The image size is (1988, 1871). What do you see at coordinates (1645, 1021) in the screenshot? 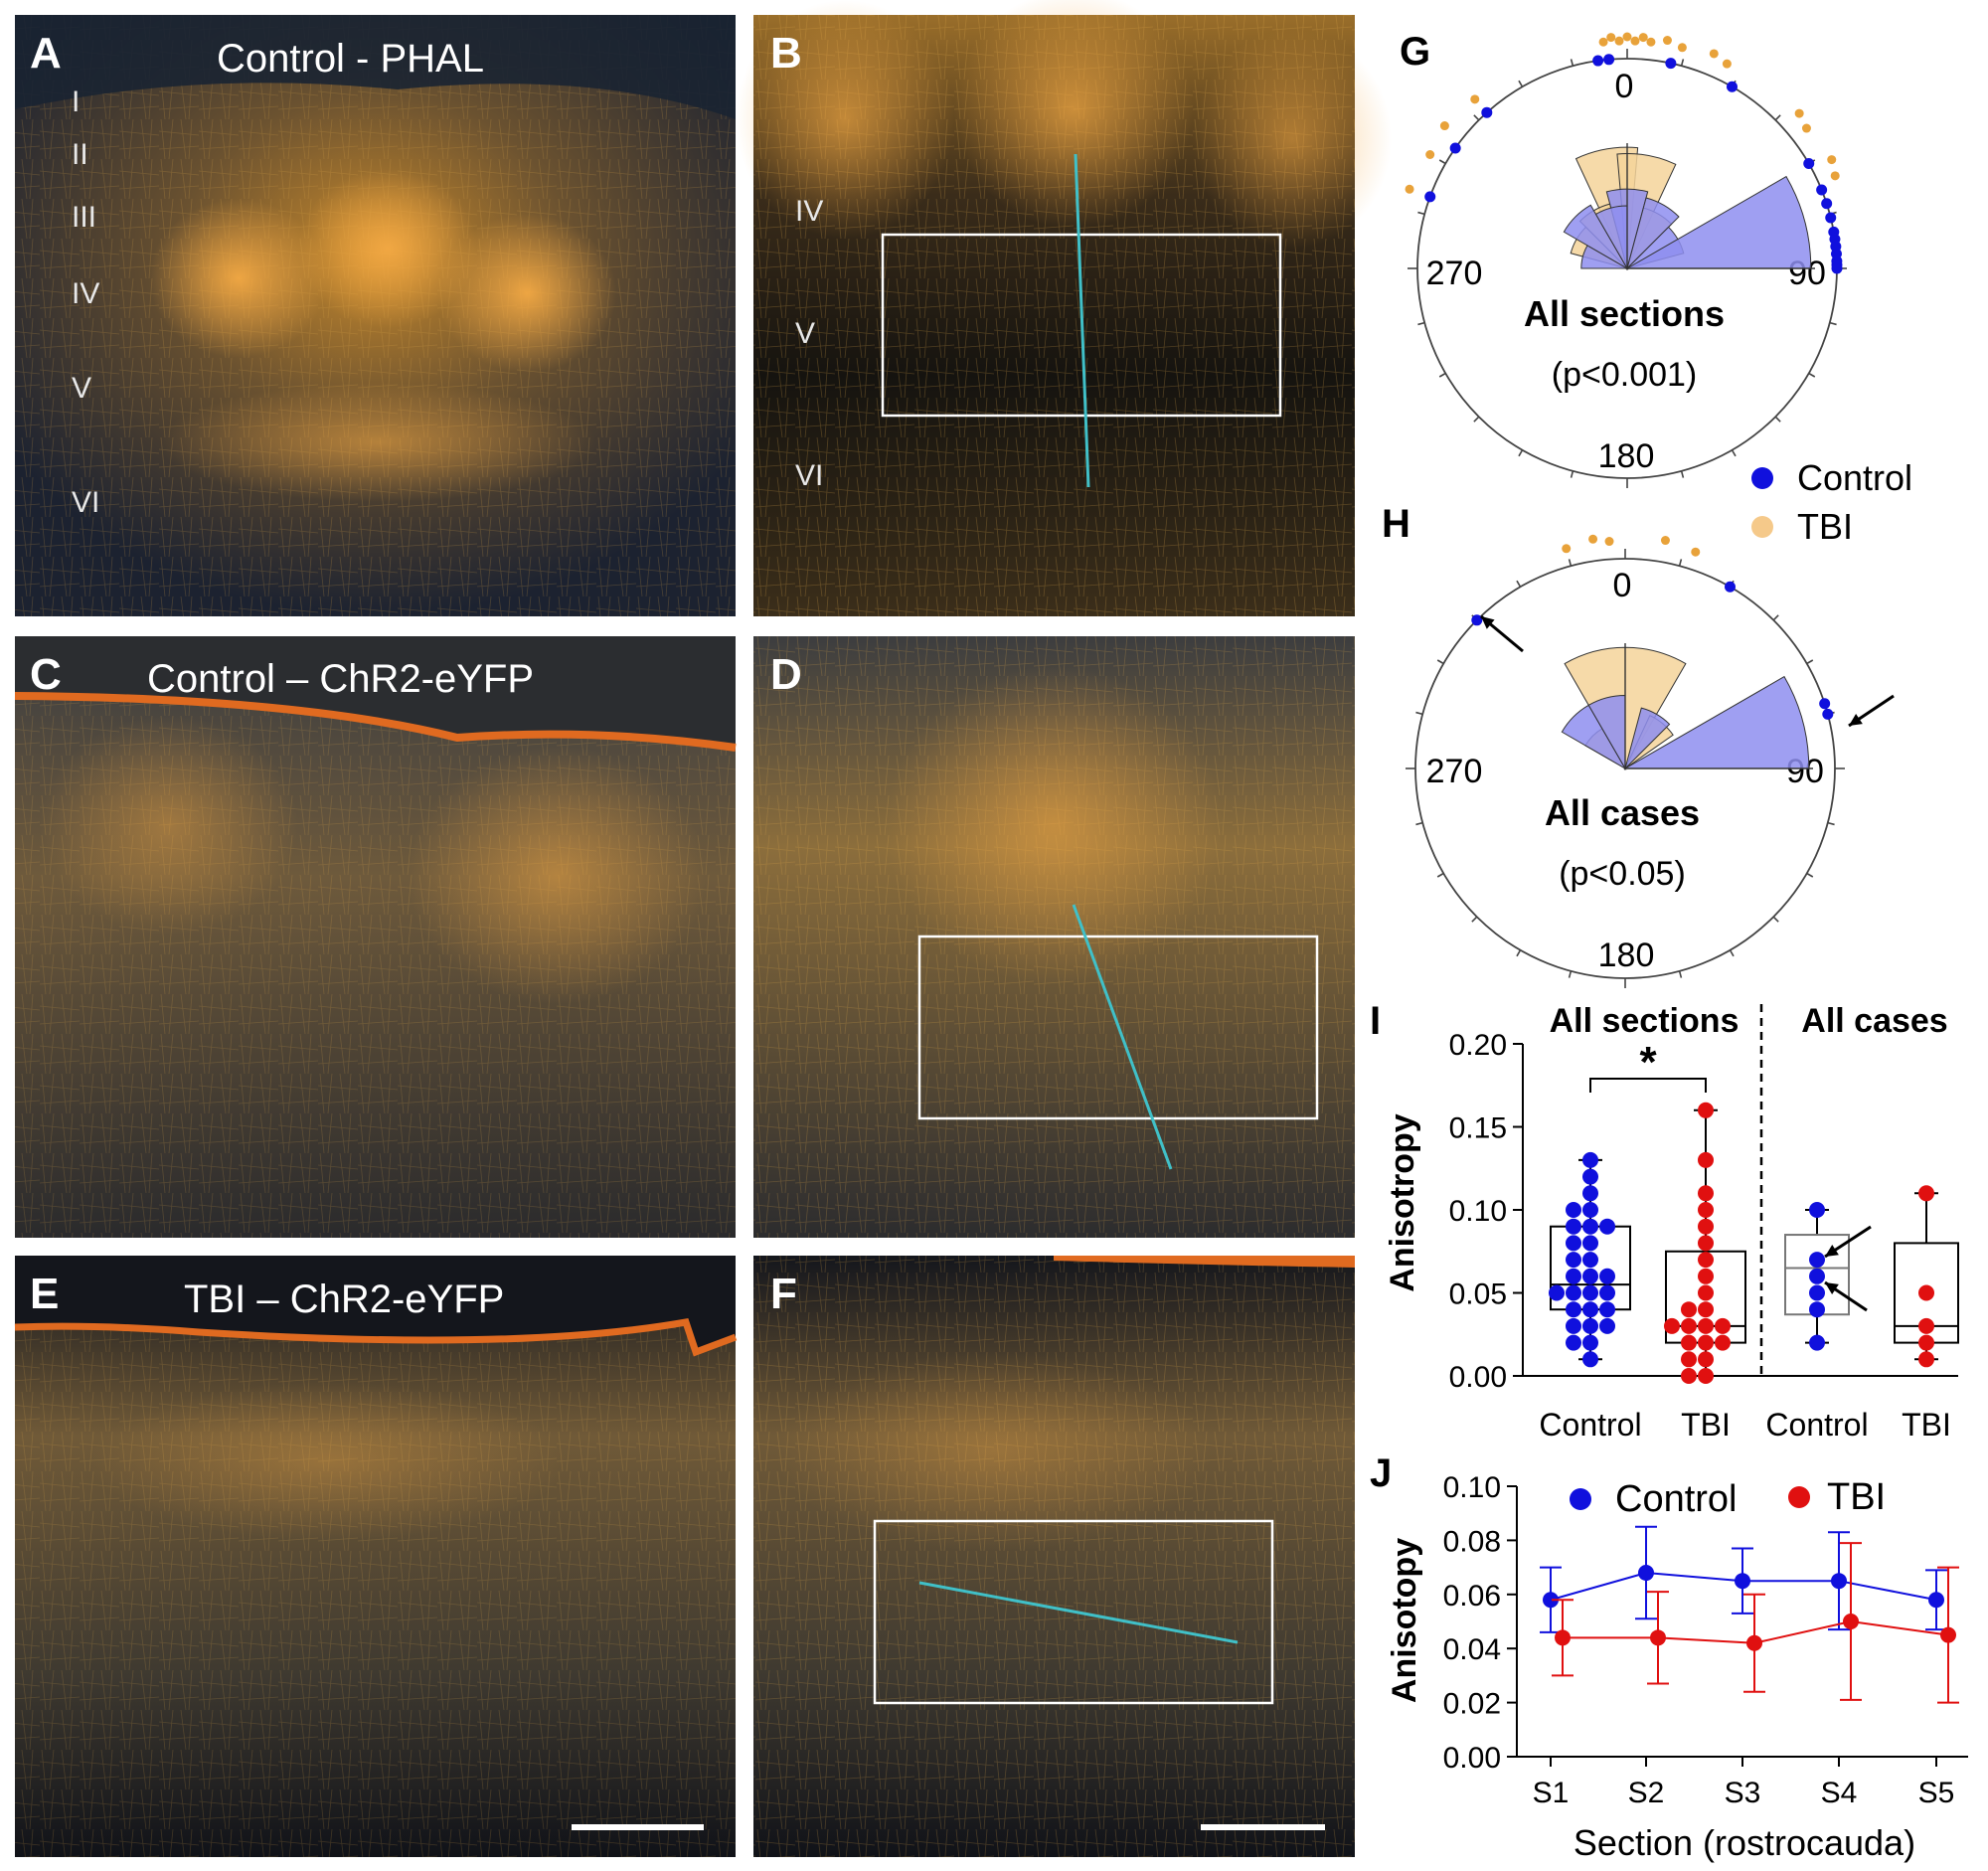
I see `group-label: All sections` at bounding box center [1645, 1021].